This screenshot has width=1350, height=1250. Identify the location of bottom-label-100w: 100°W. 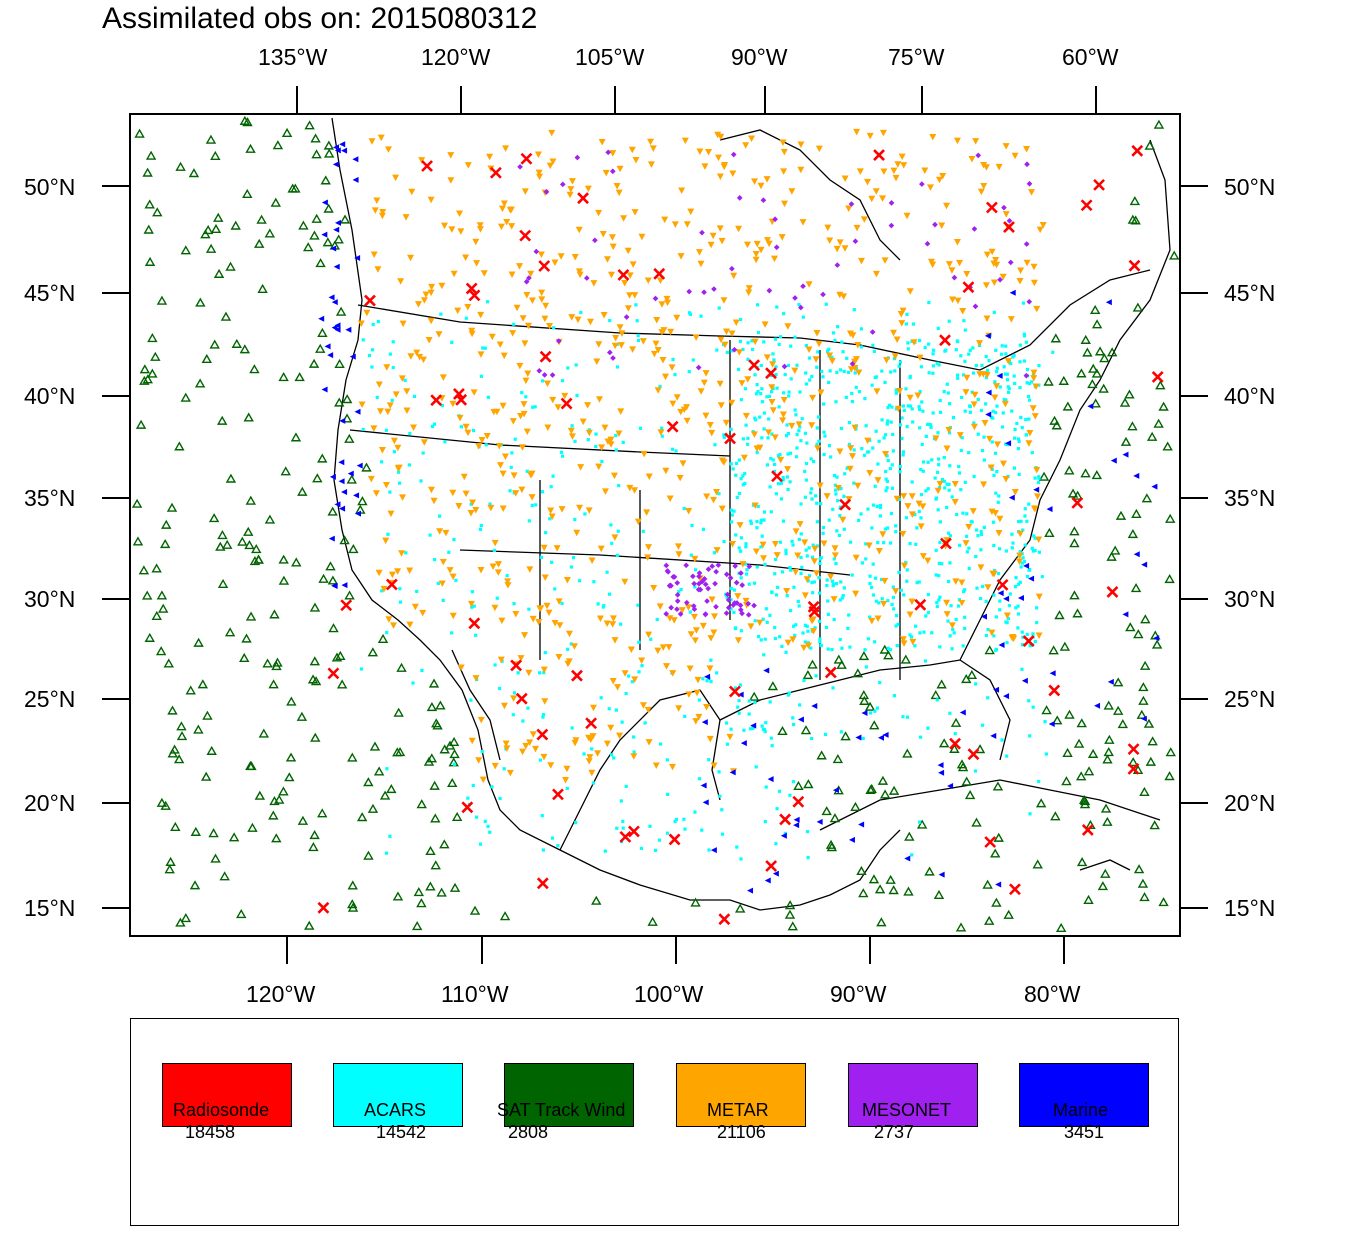
(669, 994).